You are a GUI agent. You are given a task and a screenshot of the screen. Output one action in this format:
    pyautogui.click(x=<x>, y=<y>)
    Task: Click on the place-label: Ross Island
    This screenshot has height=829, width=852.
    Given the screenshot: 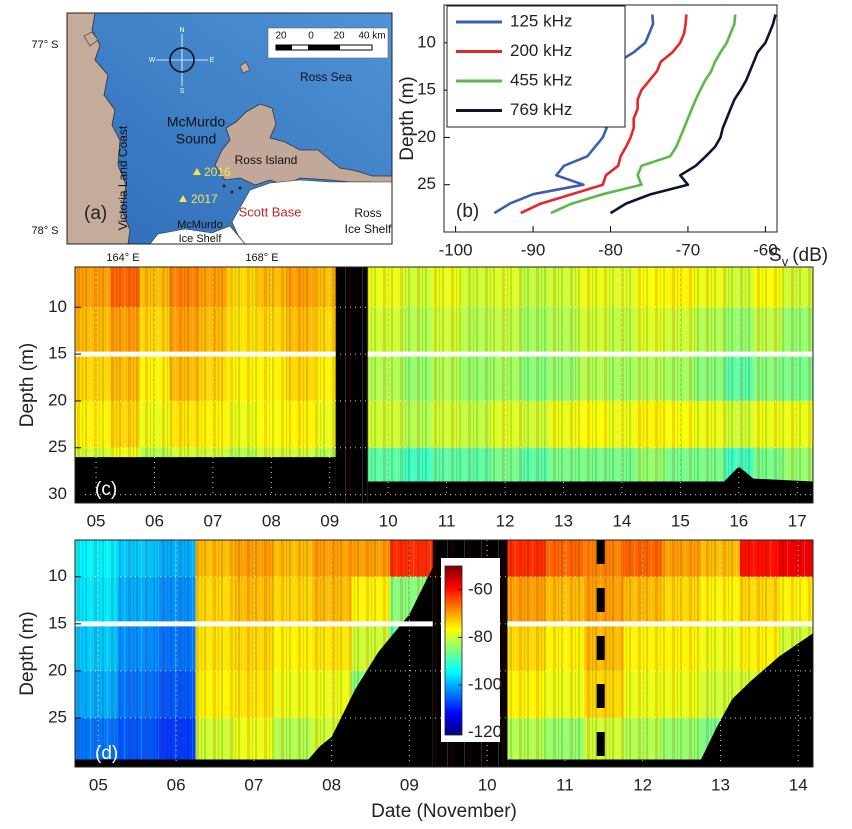 What is the action you would take?
    pyautogui.click(x=266, y=160)
    